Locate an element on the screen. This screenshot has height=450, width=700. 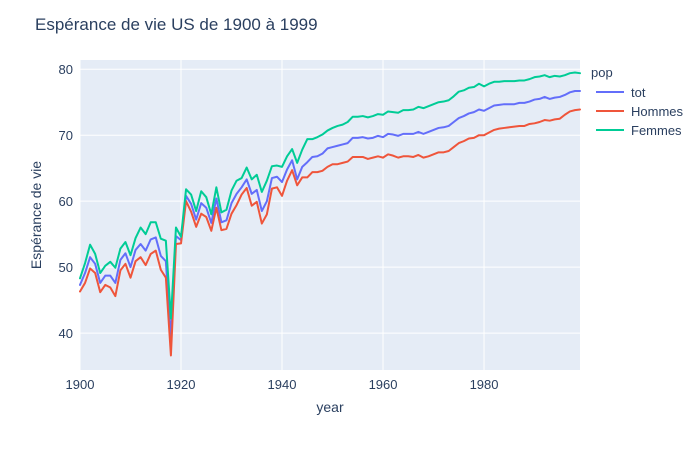
chart-title: Espérance de vie US de 1900 à 1999 is located at coordinates (176, 24).